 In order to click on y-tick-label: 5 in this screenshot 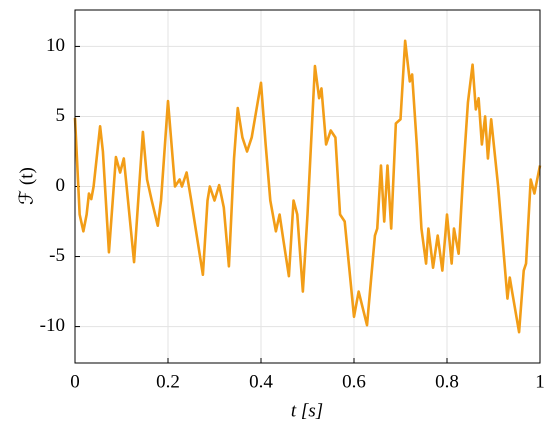, I will do `click(61, 115)`.